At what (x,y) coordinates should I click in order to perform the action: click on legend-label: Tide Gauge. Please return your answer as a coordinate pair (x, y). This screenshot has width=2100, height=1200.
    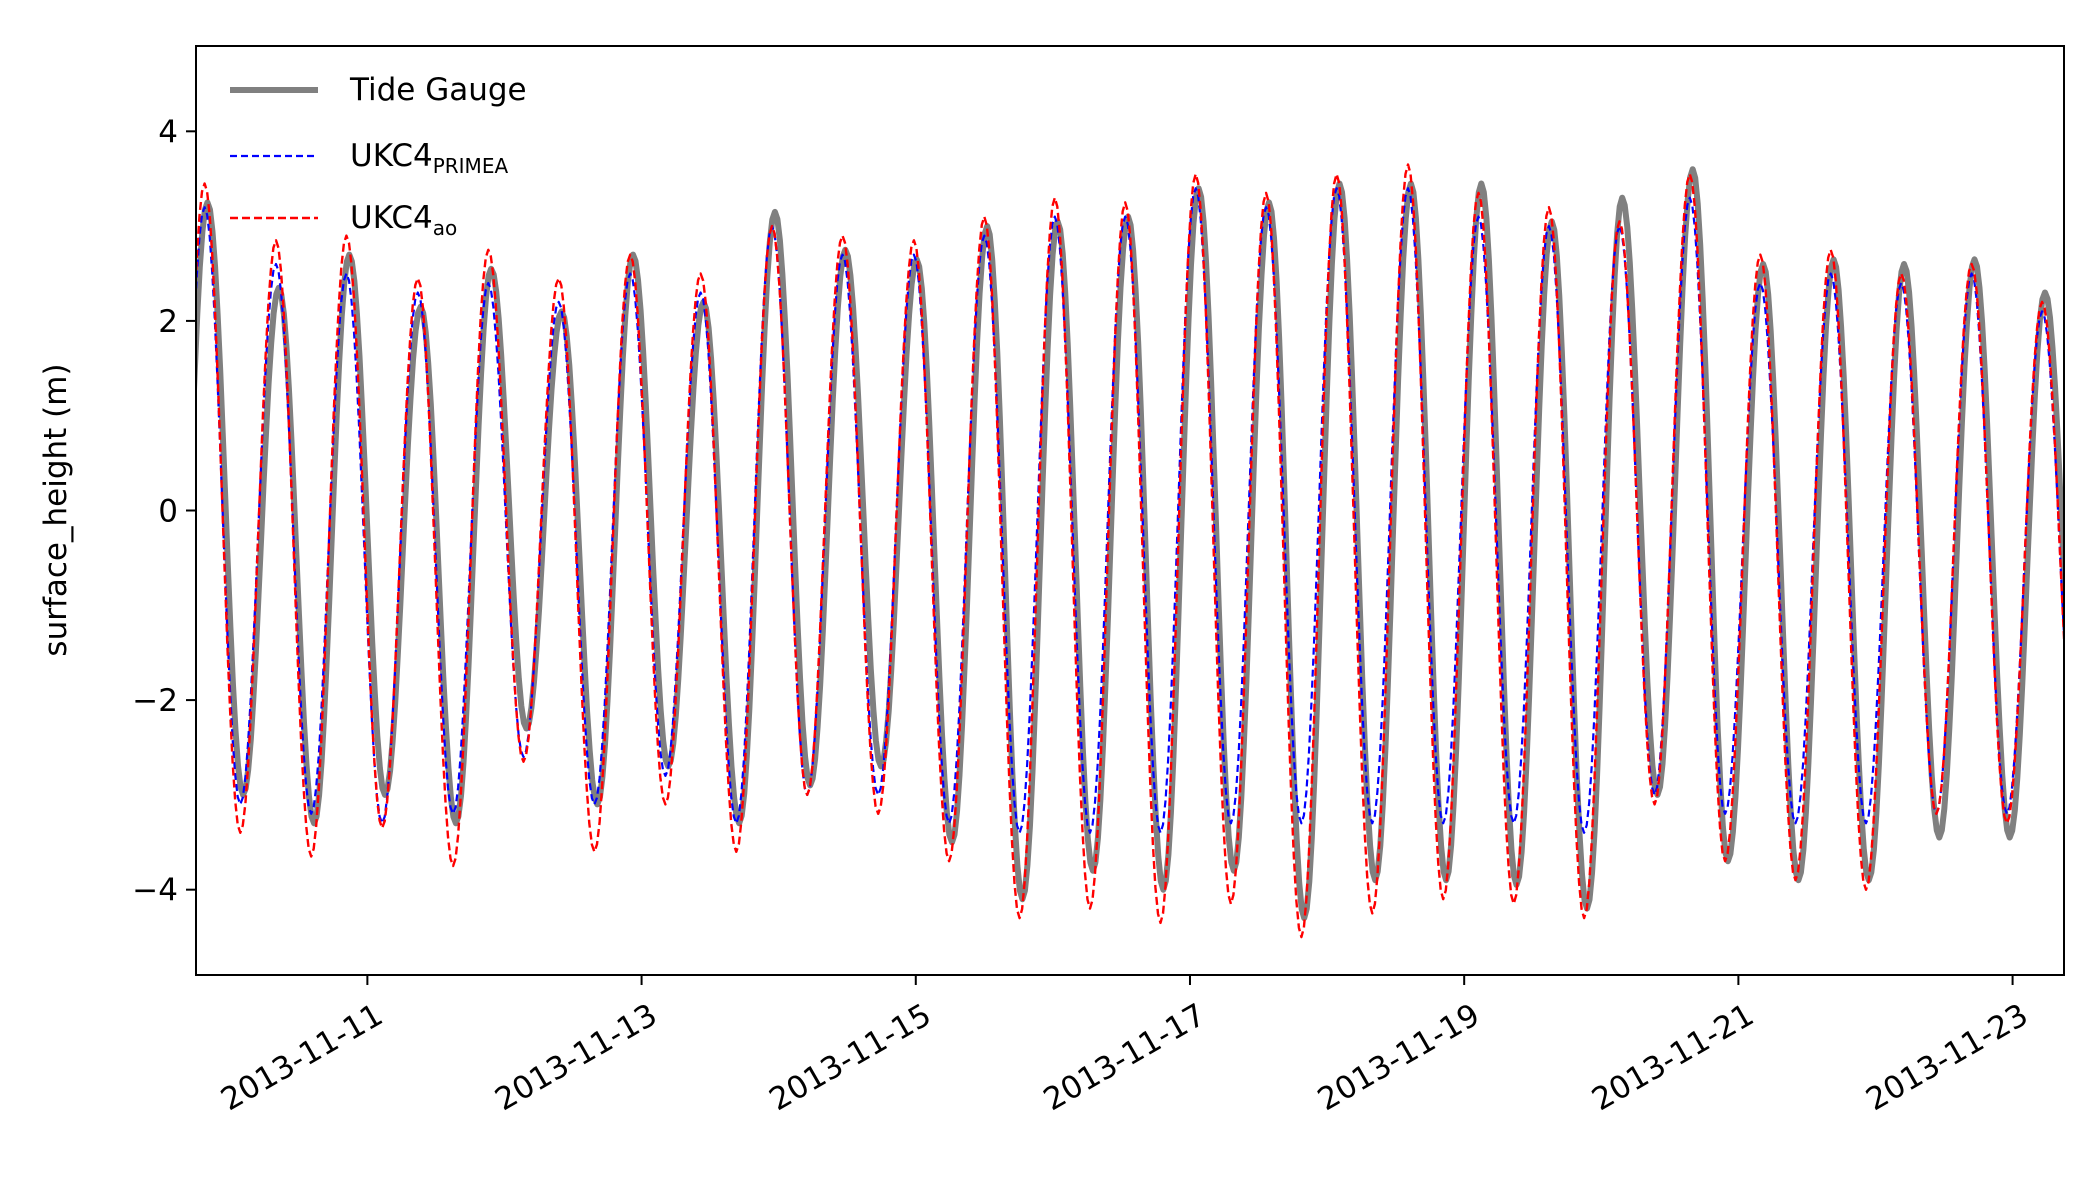
    Looking at the image, I should click on (438, 90).